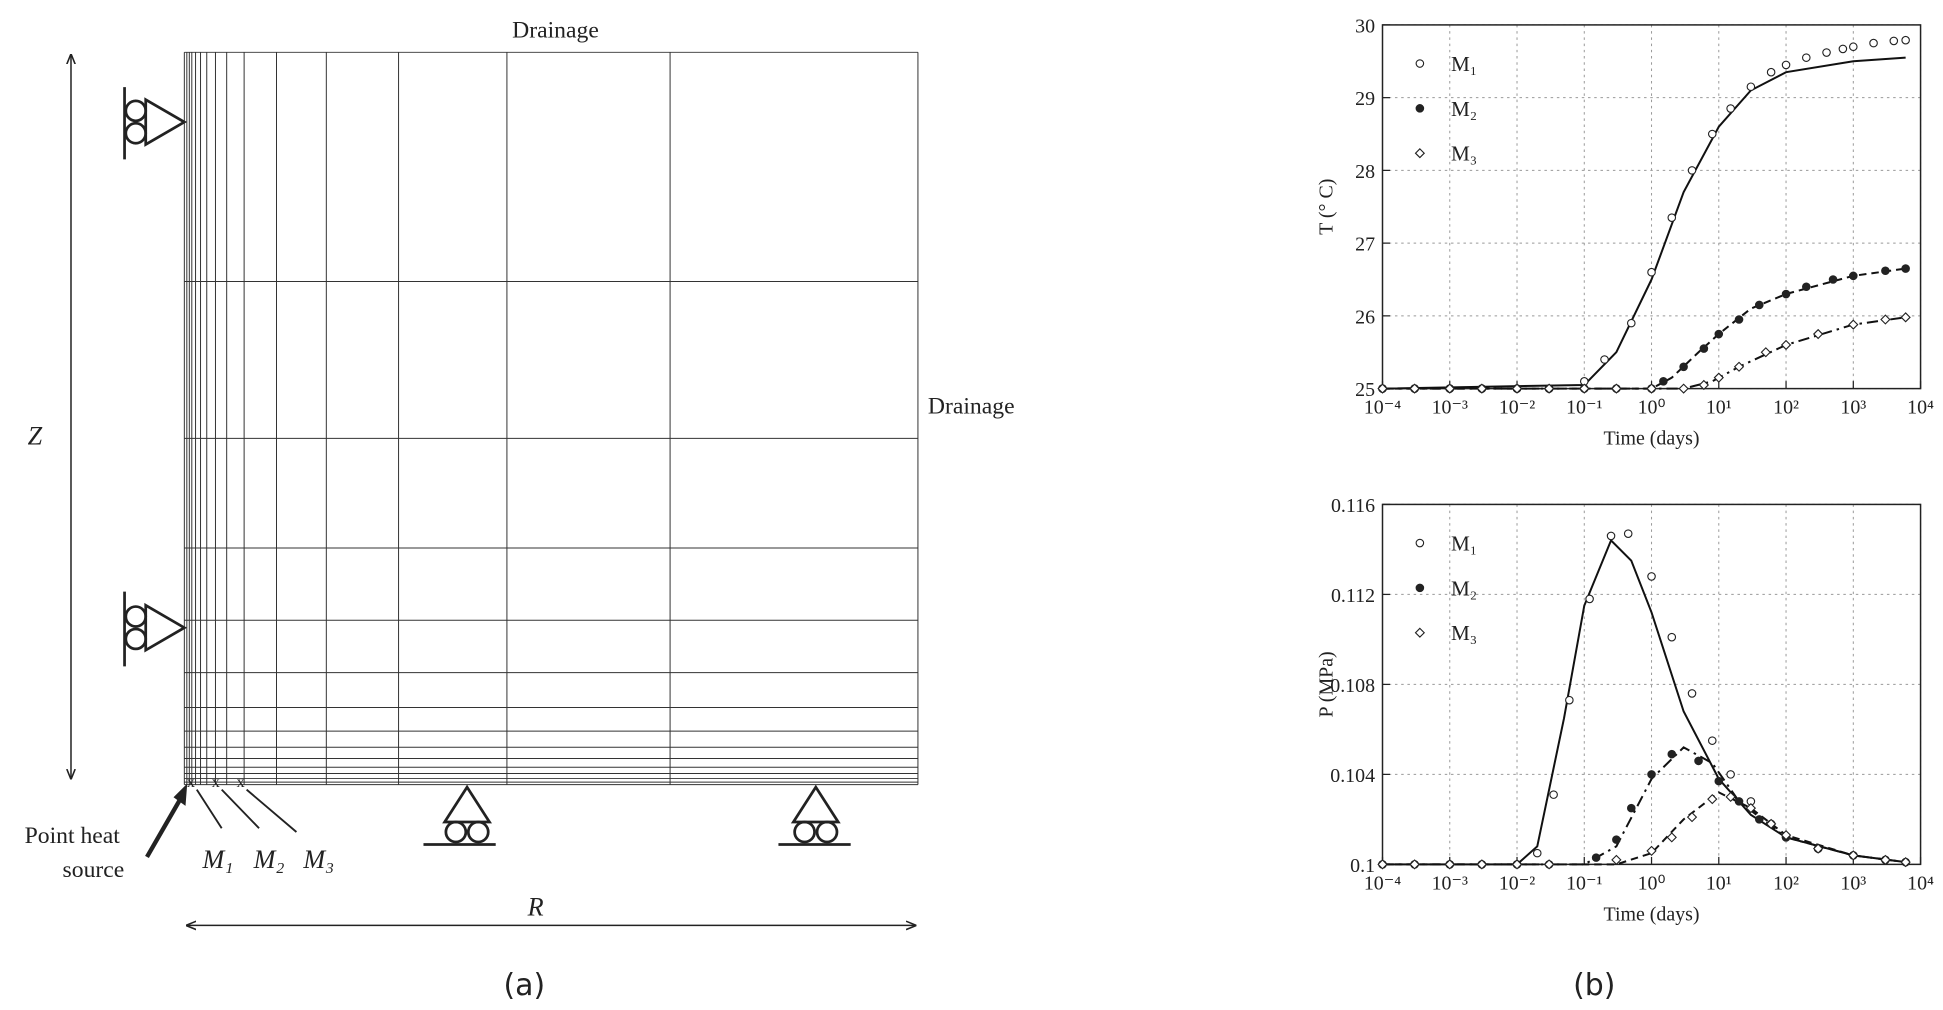  What do you see at coordinates (1362, 866) in the screenshot?
I see `y-tick-label: 0.1` at bounding box center [1362, 866].